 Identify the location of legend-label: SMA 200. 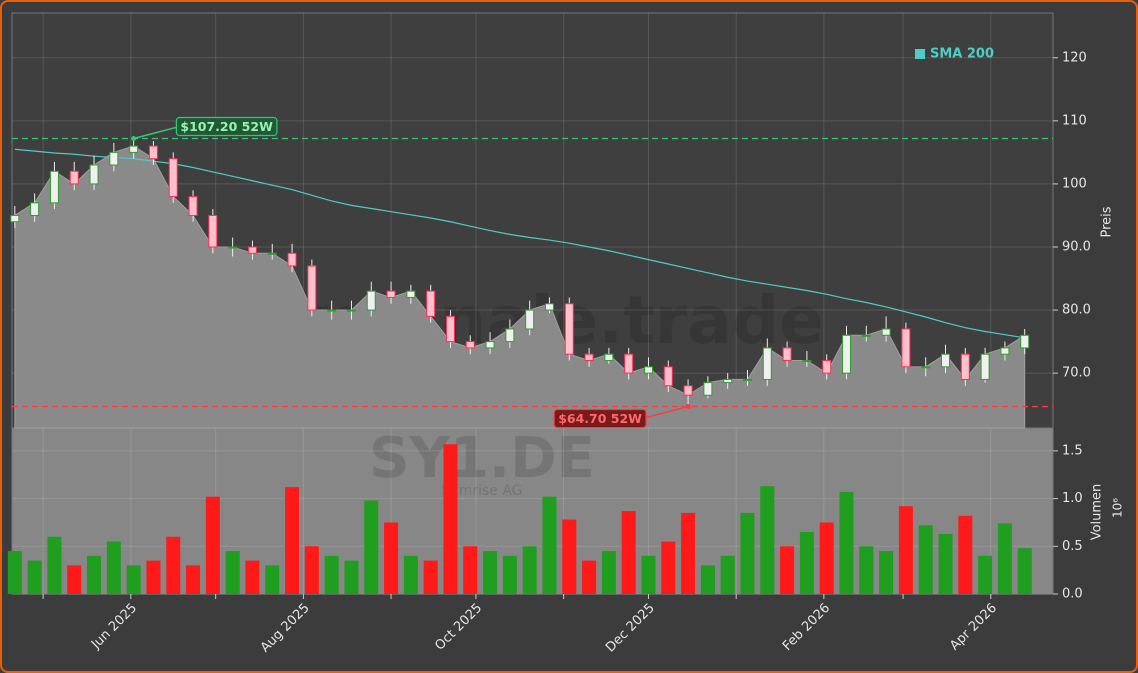
(962, 54).